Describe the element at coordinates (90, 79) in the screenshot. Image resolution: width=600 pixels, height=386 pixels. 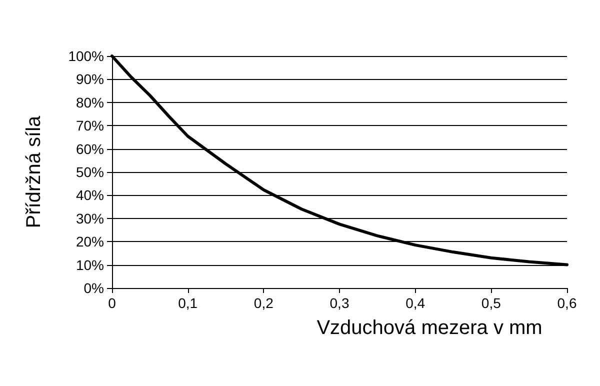
I see `y-tick-label: 90%` at that location.